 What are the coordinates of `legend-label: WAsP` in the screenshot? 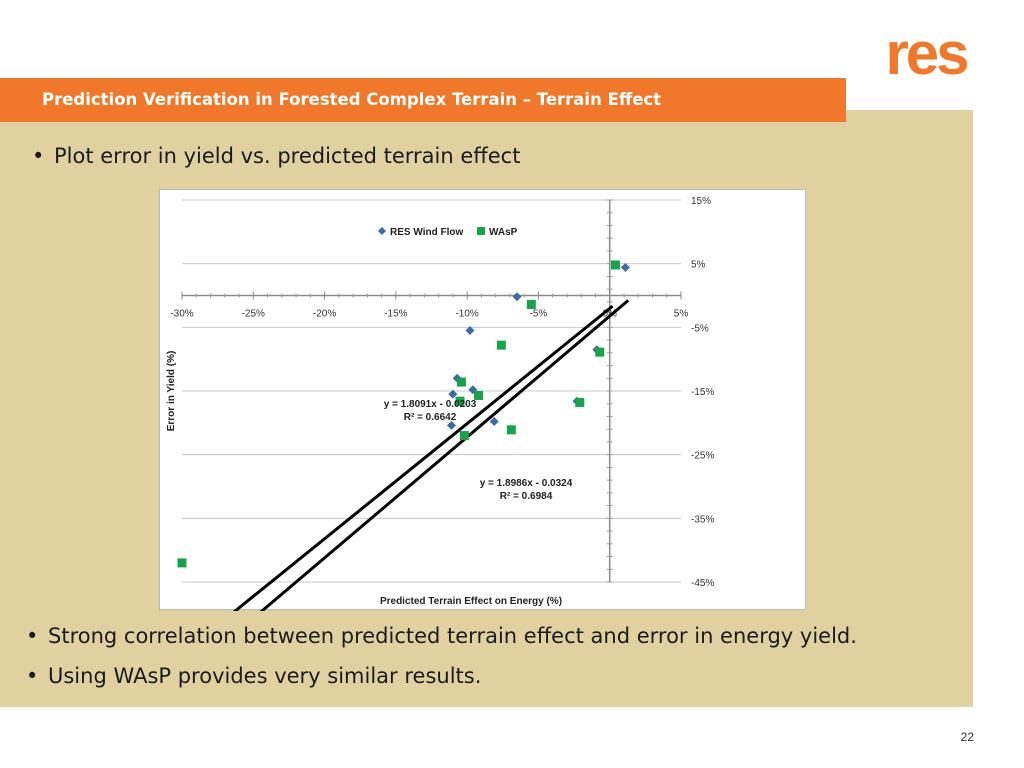 It's located at (503, 232).